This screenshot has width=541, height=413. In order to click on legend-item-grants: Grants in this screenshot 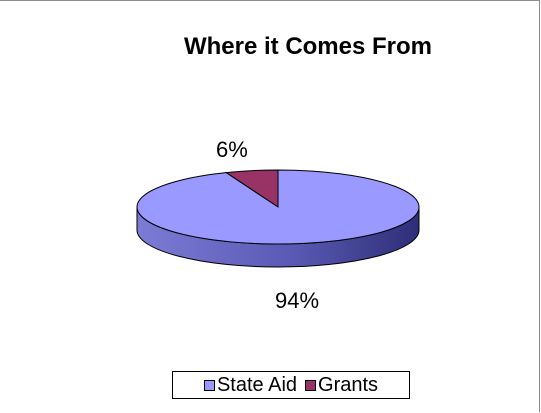, I will do `click(341, 385)`.